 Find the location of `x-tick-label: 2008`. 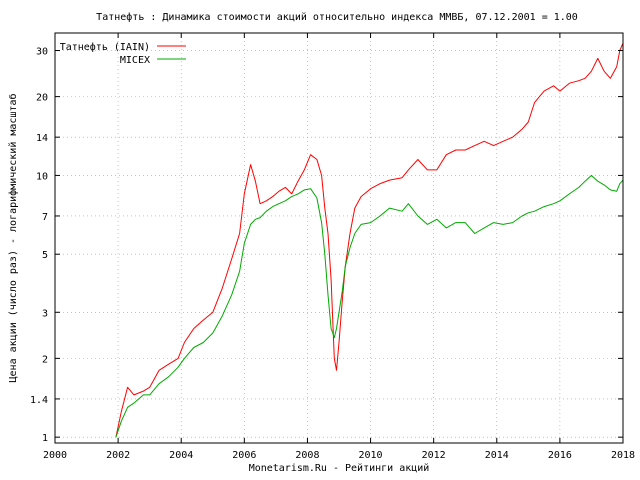

x-tick-label: 2008 is located at coordinates (307, 455).